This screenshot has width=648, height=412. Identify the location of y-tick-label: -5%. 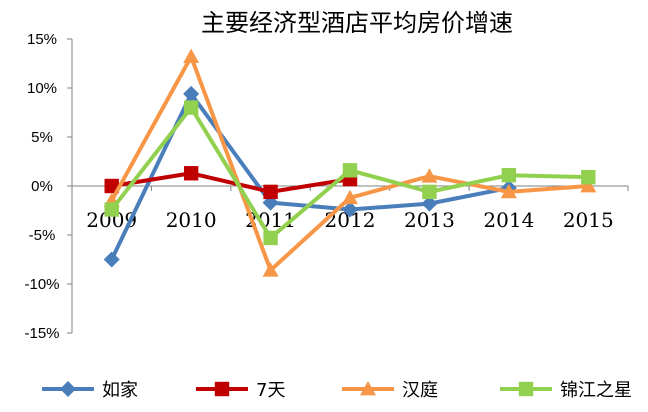
(42, 235).